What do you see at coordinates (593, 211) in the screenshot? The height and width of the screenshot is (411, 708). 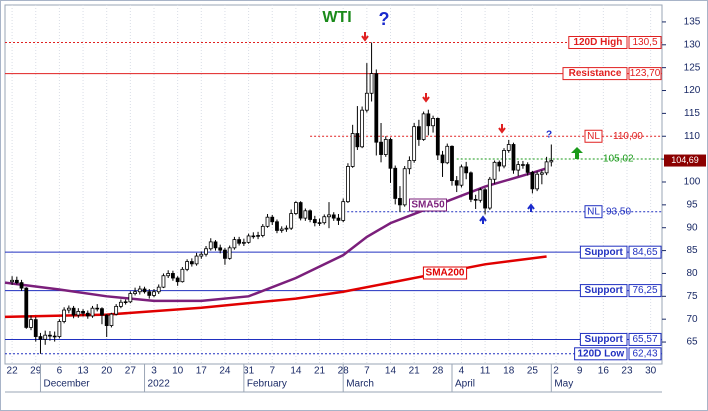 I see `level-name: NL` at bounding box center [593, 211].